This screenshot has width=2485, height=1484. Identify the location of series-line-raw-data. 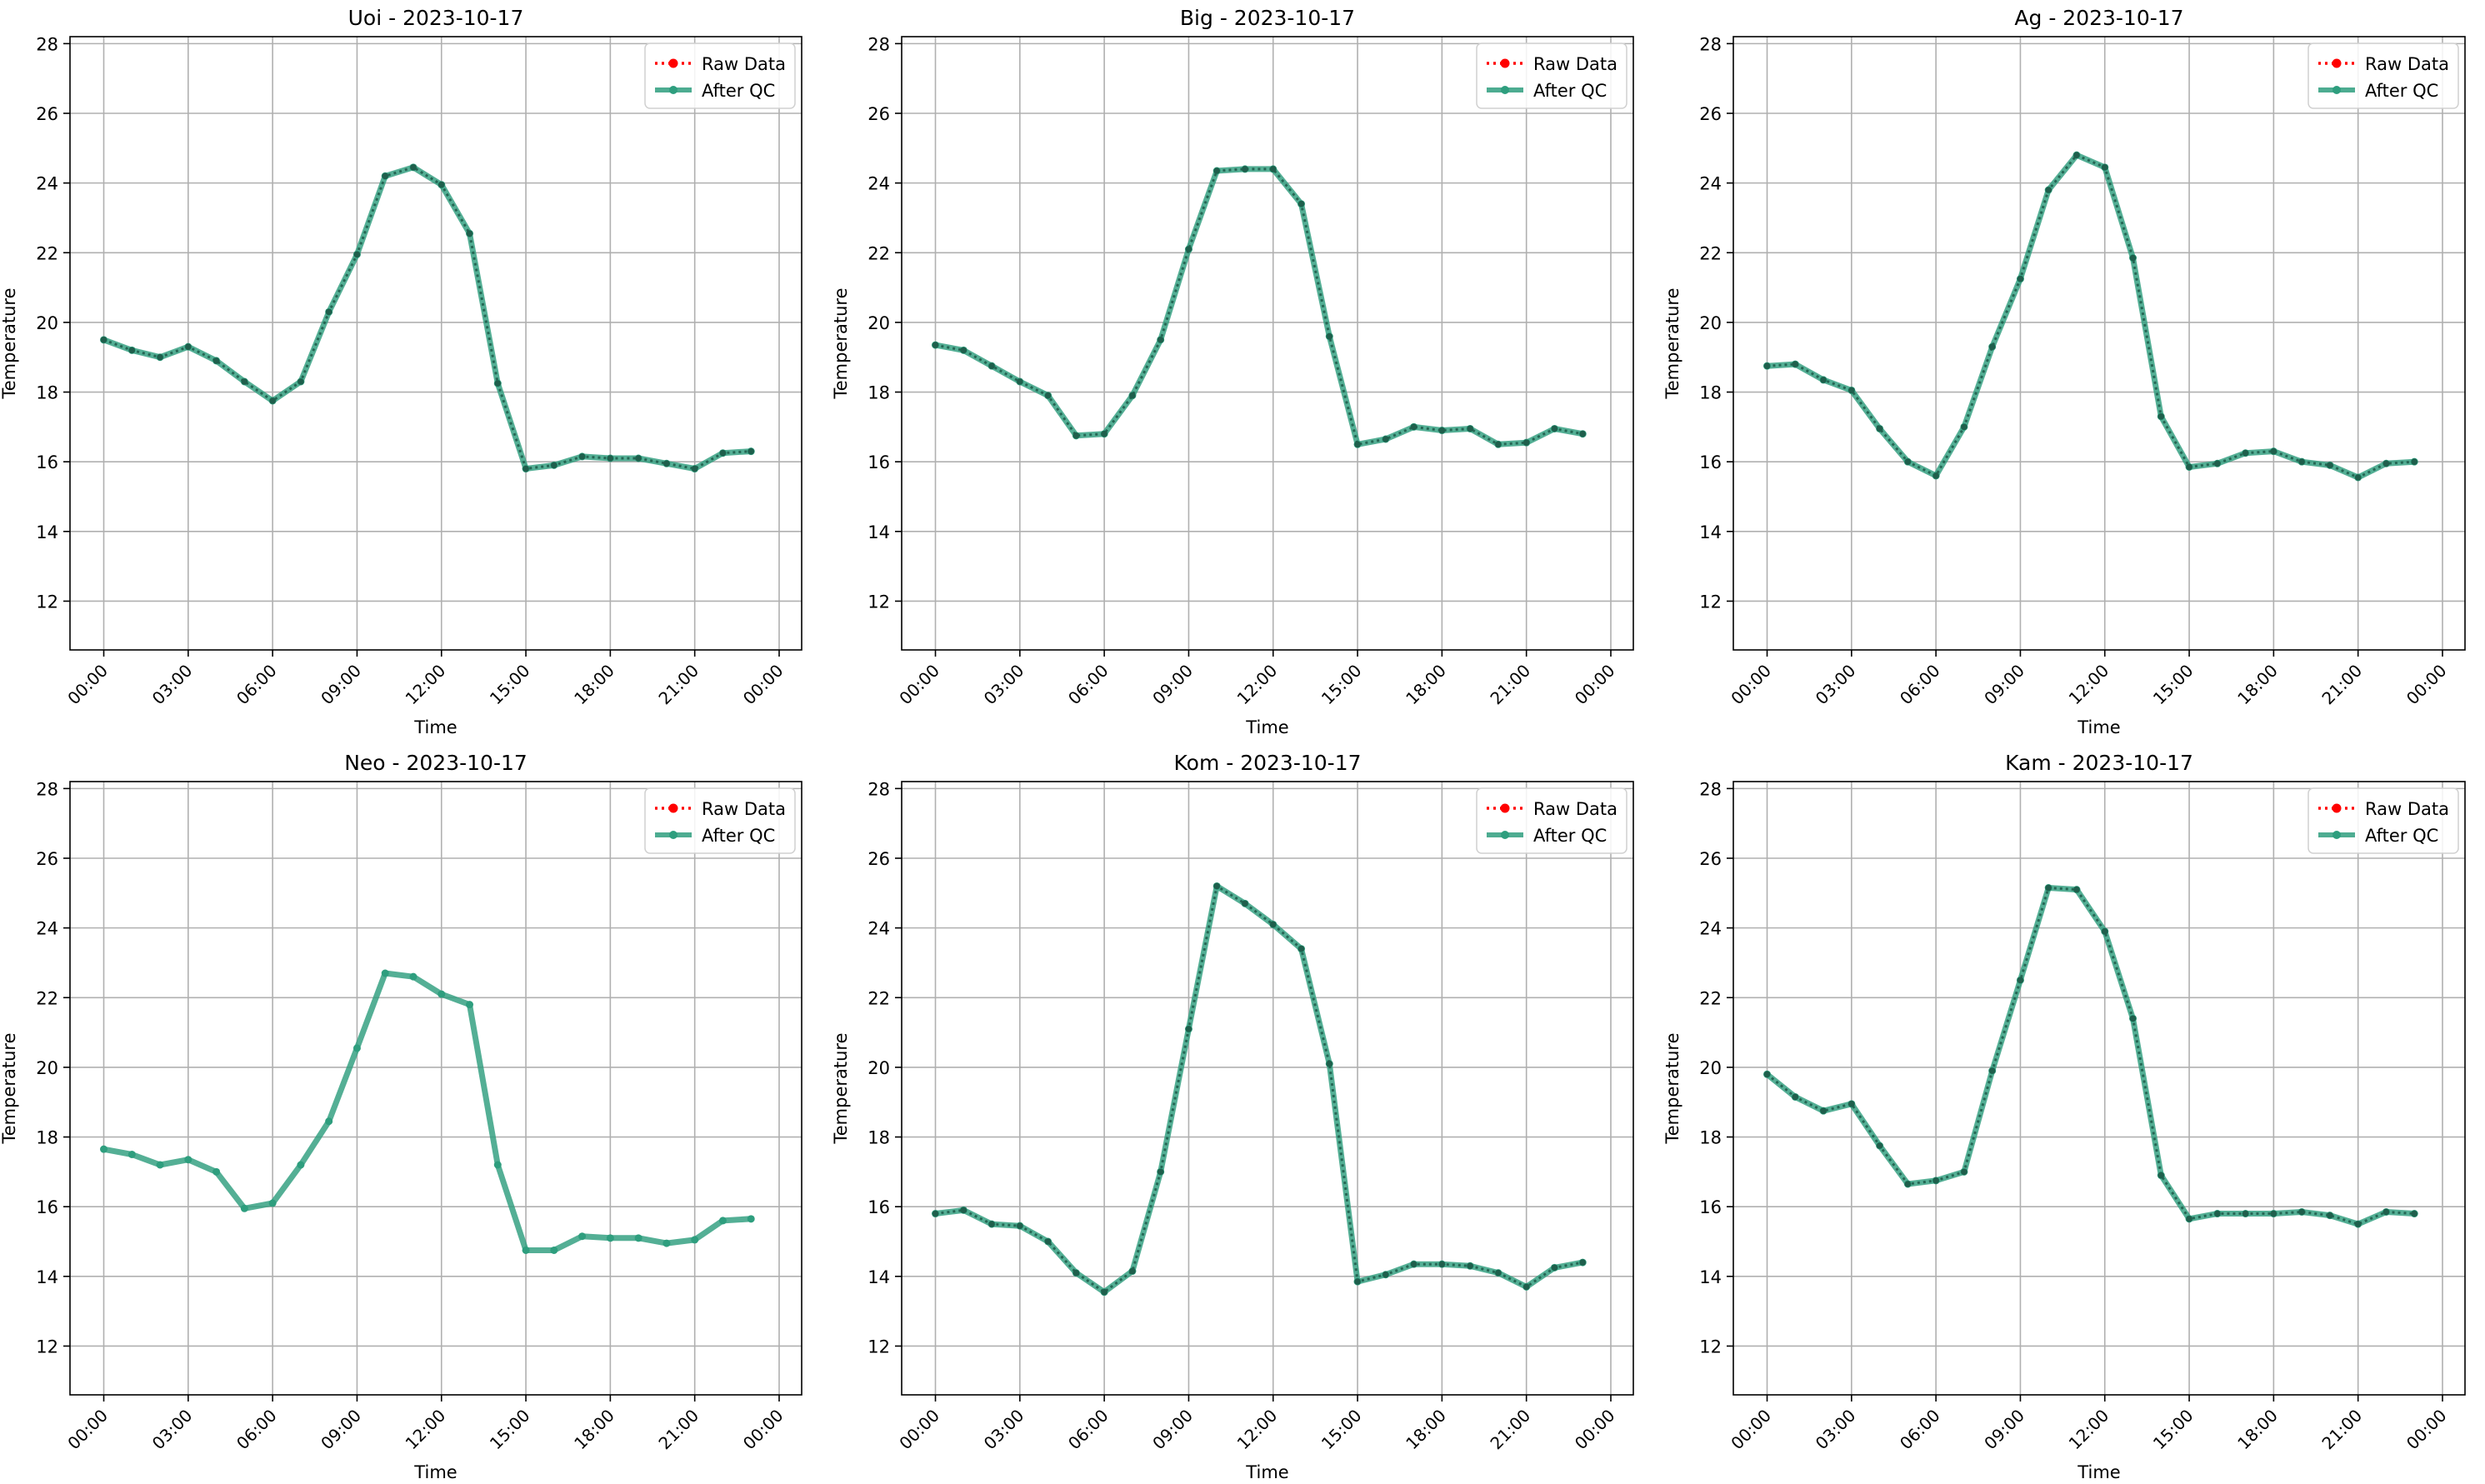
(2091, 316).